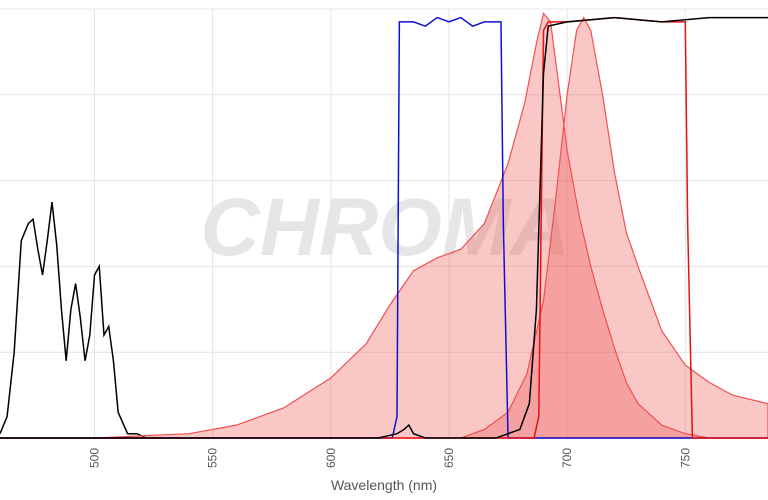 The width and height of the screenshot is (768, 500). What do you see at coordinates (567, 458) in the screenshot?
I see `x-tick-label: 700` at bounding box center [567, 458].